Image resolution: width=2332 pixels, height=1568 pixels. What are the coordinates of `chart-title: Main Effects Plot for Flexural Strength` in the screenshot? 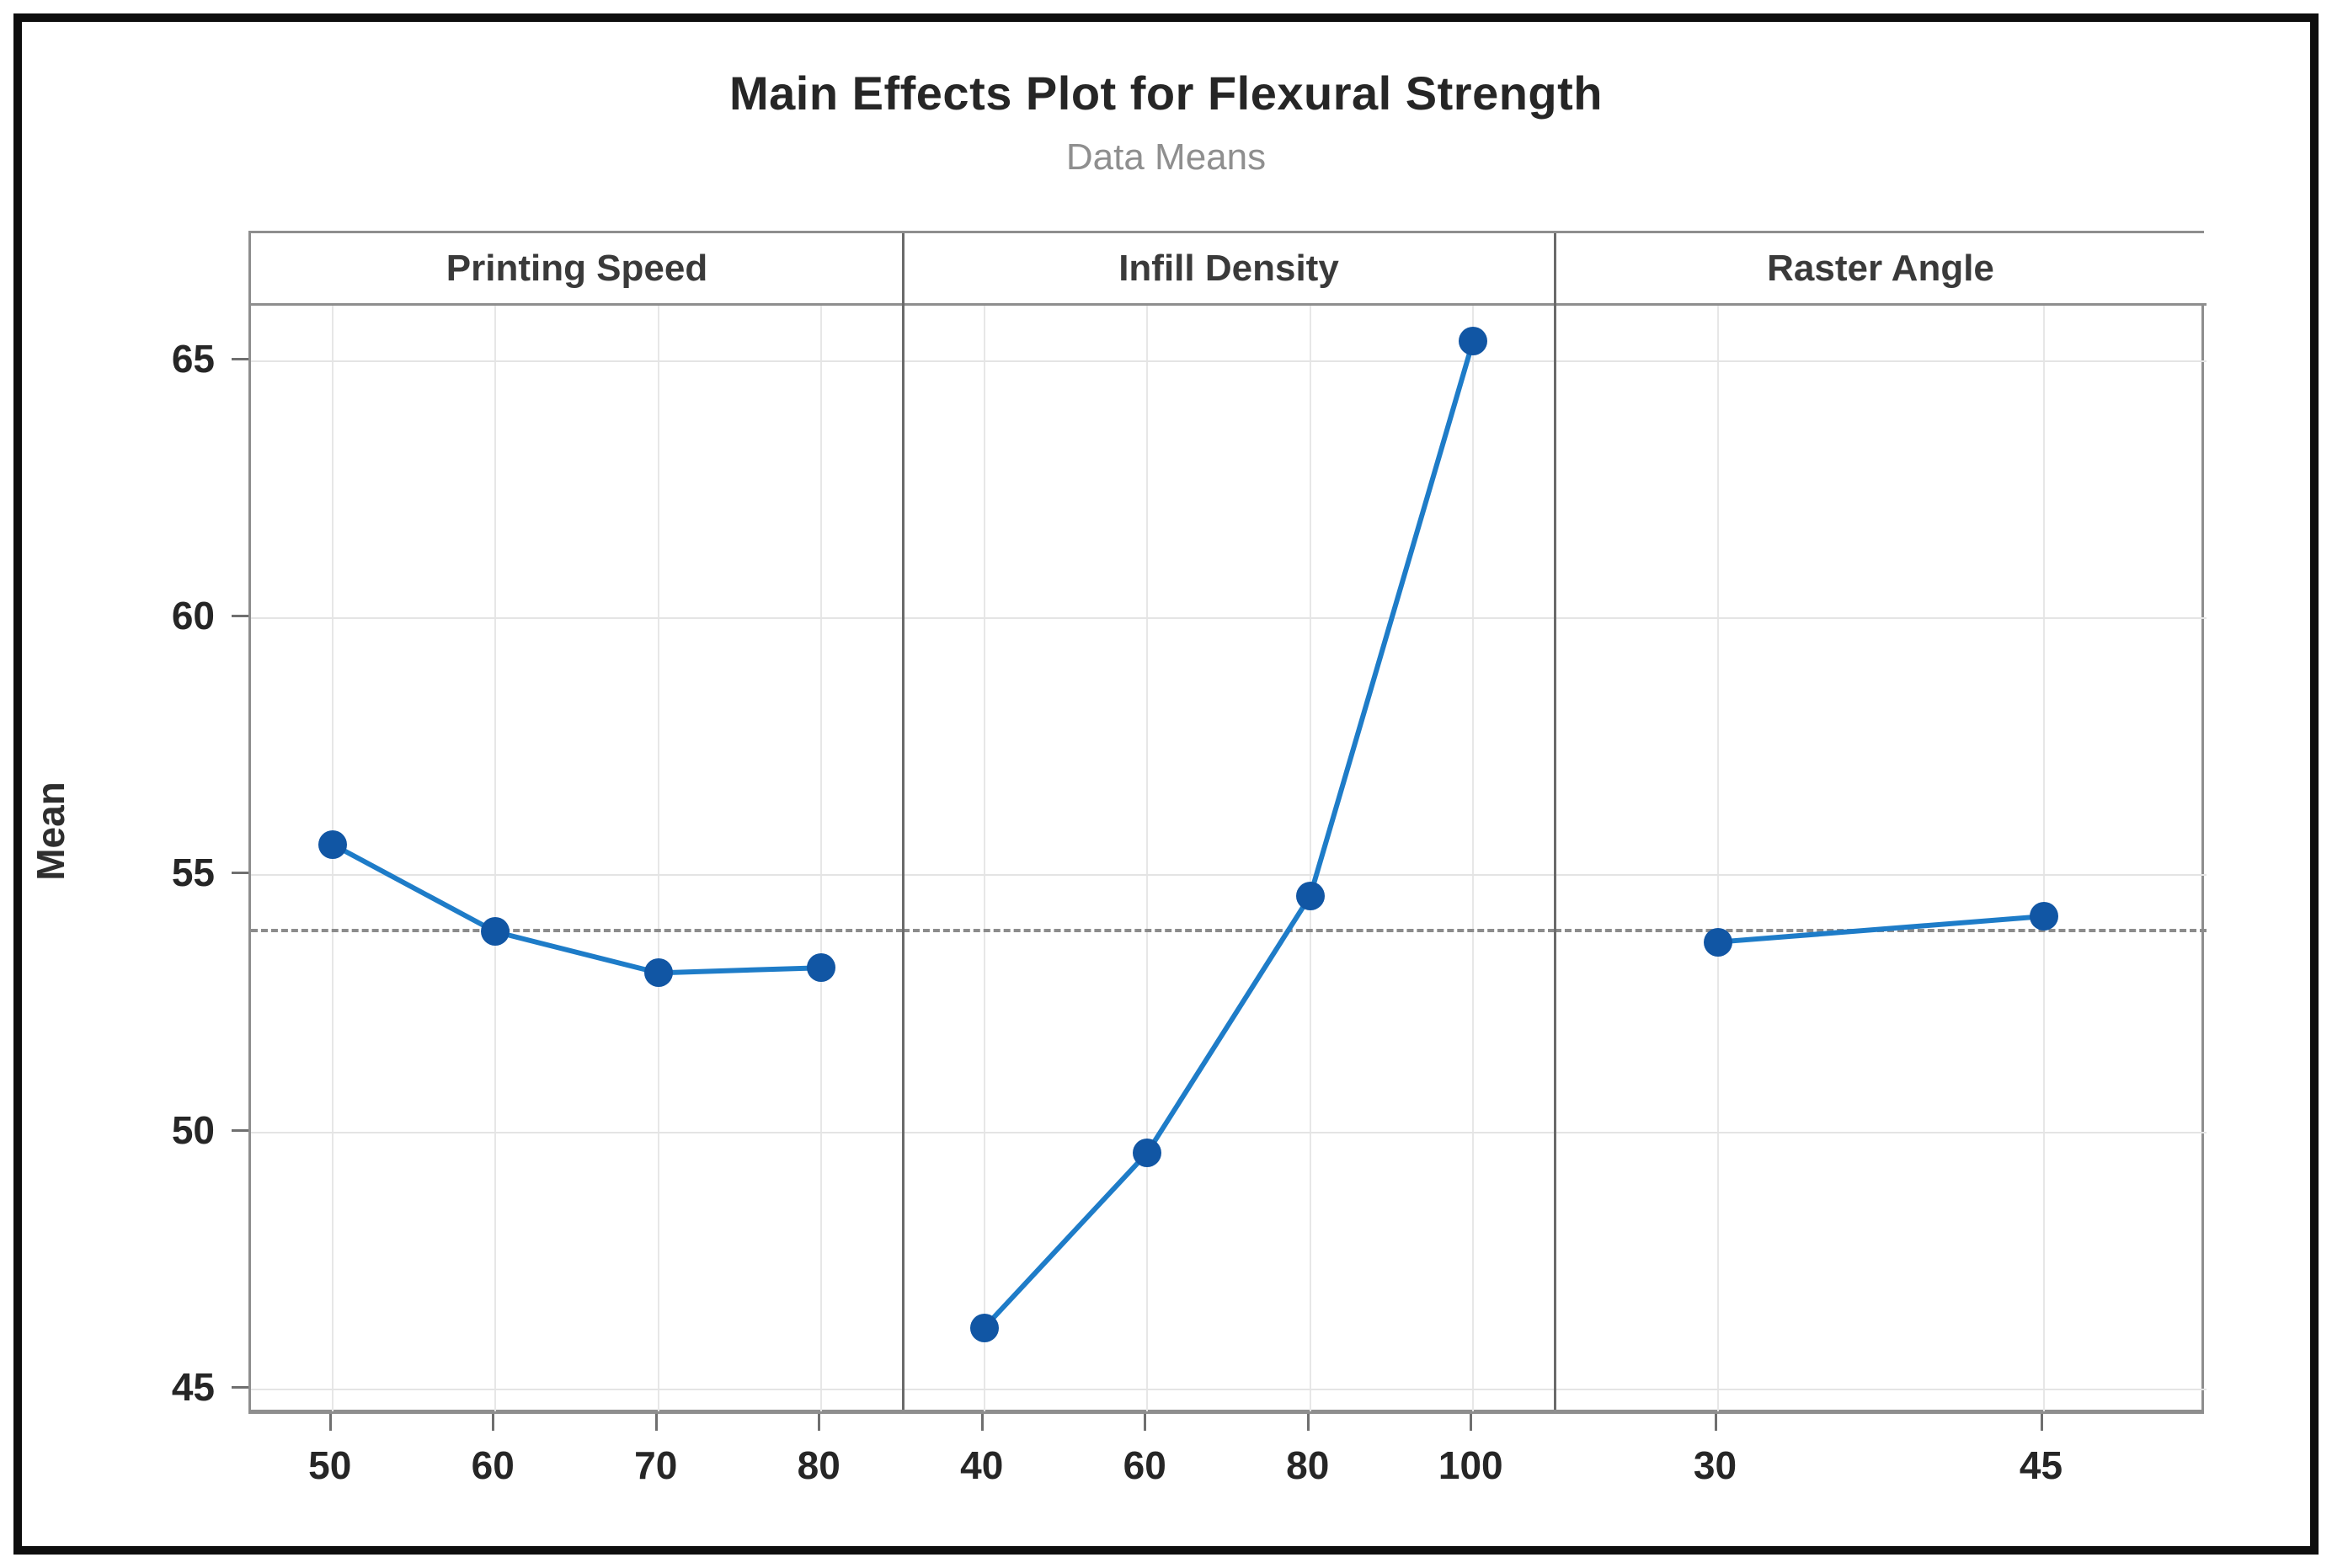 It's located at (1166, 93).